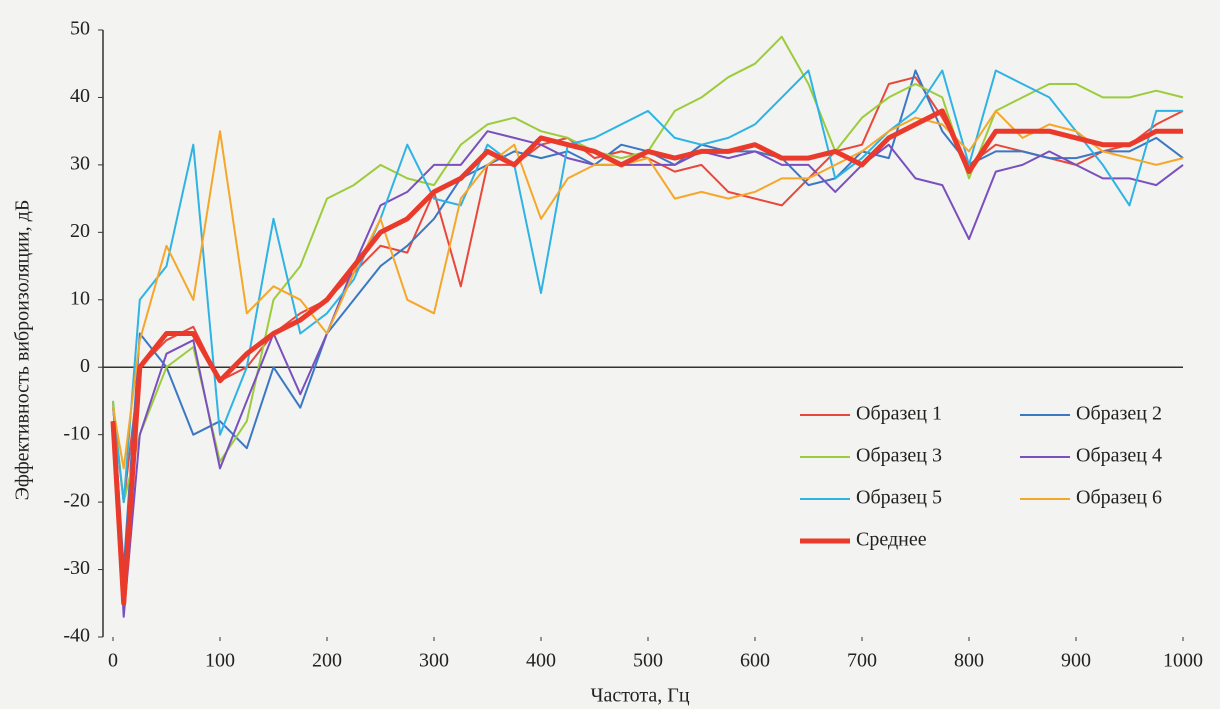 The image size is (1220, 709). I want to click on y-tick-label: -40, so click(76, 636).